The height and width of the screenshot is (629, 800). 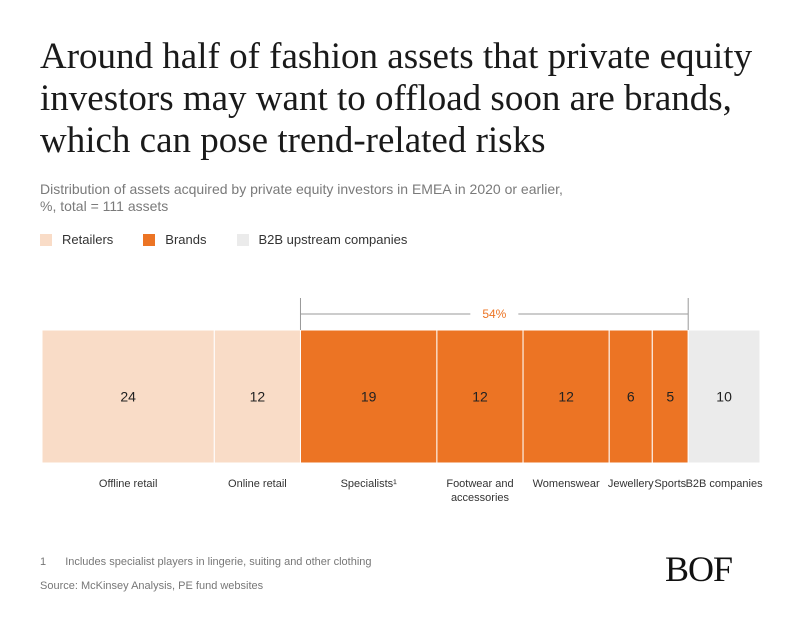 I want to click on category-label: Womenswear, so click(x=566, y=484).